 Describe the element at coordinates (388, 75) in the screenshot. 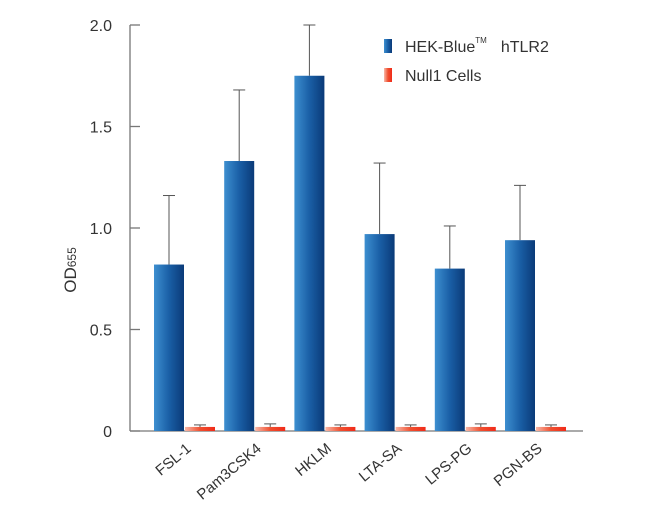

I see `legend-swatch-null1` at that location.